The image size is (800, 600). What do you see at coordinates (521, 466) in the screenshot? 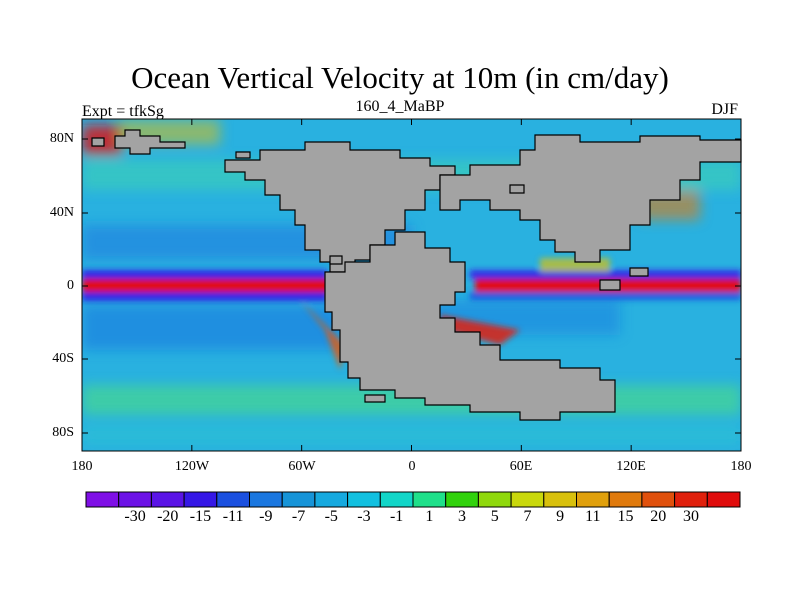
I see `lon-tick-label: 60E` at bounding box center [521, 466].